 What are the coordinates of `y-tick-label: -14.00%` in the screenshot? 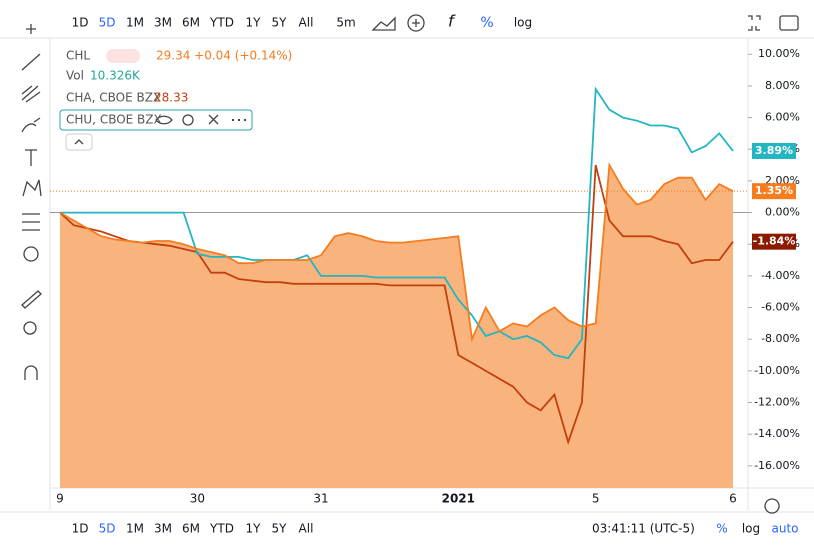 It's located at (777, 433).